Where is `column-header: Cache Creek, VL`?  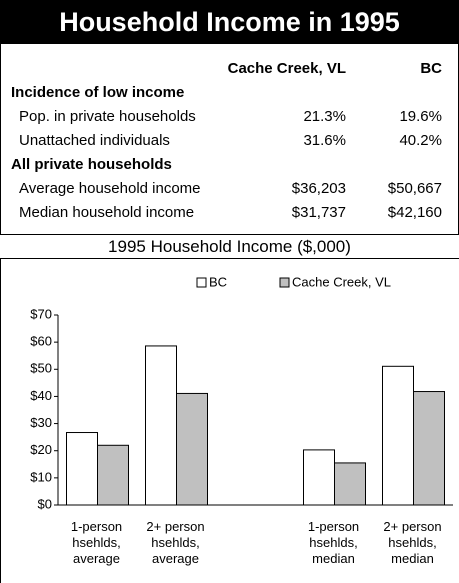 column-header: Cache Creek, VL is located at coordinates (286, 68).